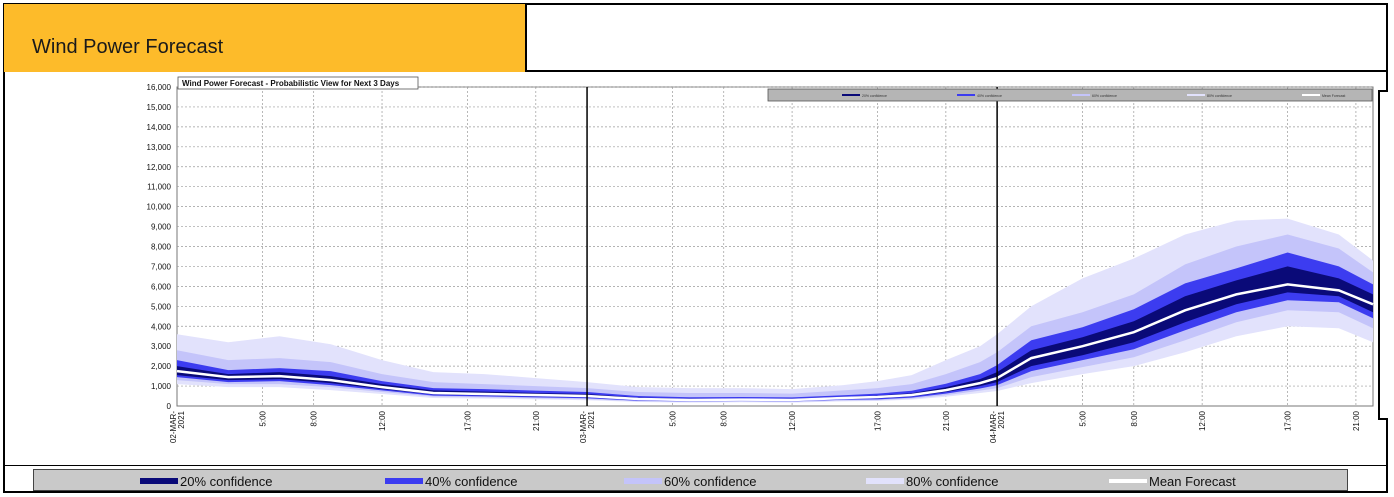 The width and height of the screenshot is (1394, 497). I want to click on y-tick-label: 9,000, so click(161, 227).